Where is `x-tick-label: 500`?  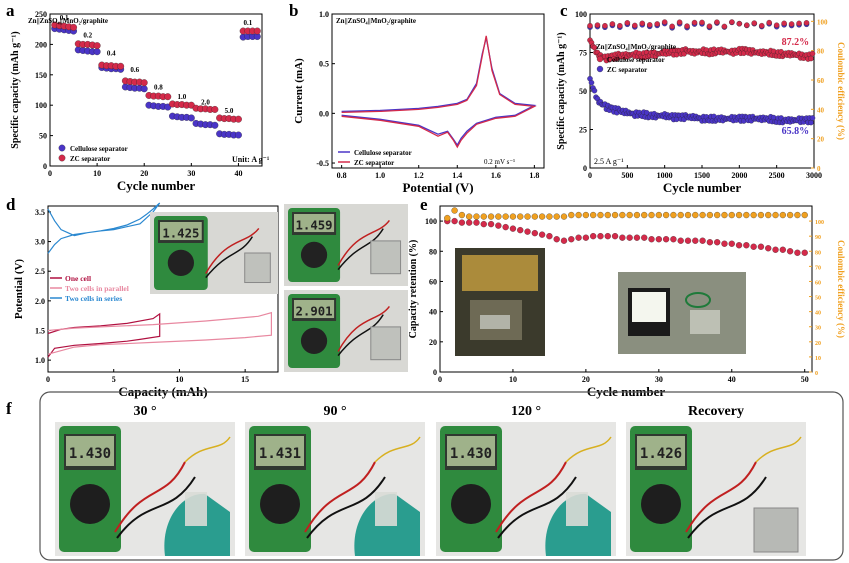 x-tick-label: 500 is located at coordinates (627, 175).